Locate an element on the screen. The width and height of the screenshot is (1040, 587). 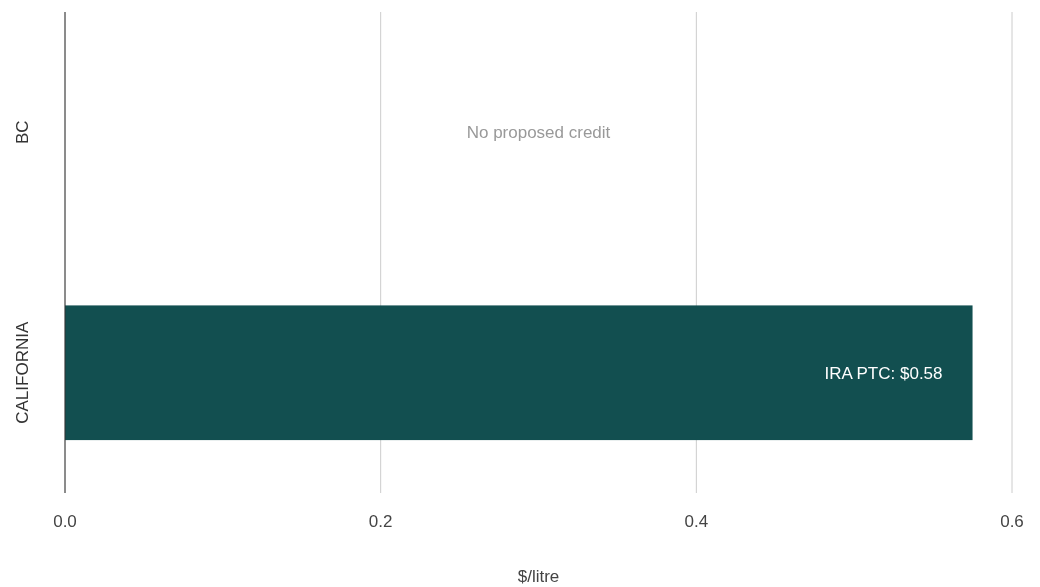
x-tick-label: 0.4 is located at coordinates (696, 521).